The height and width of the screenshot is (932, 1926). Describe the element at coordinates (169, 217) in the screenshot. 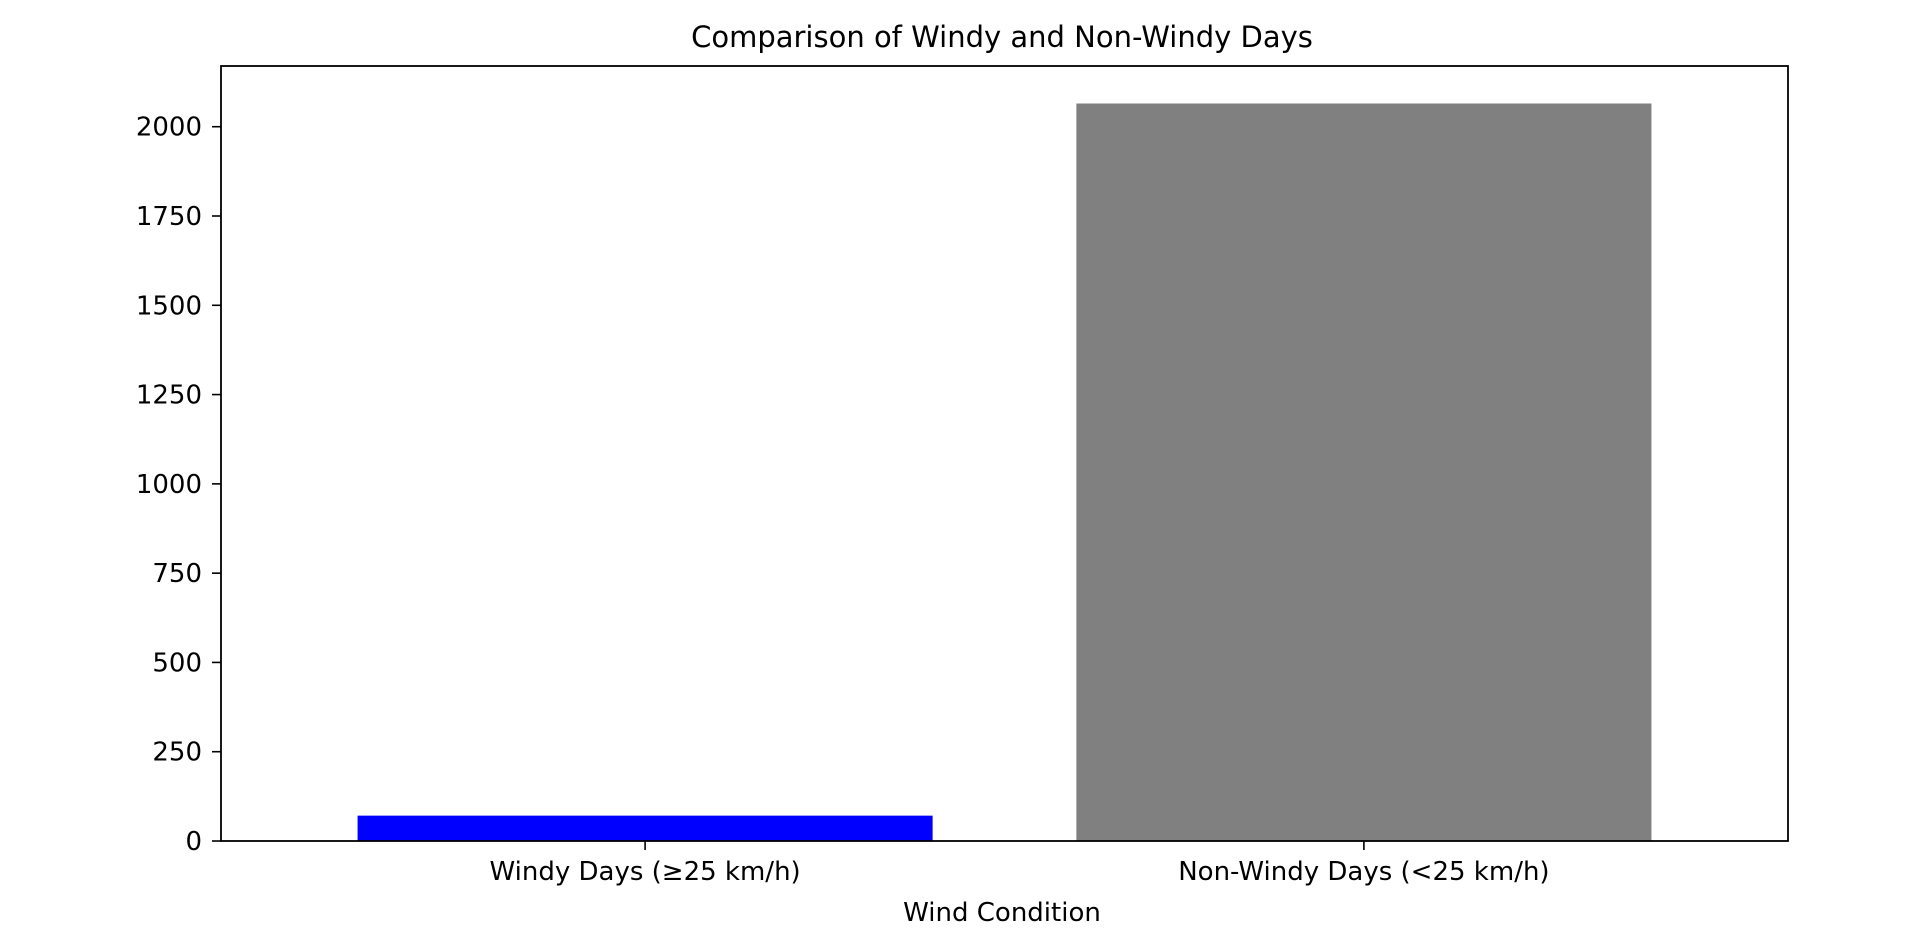

I see `y-tick-label-7: 1750` at that location.